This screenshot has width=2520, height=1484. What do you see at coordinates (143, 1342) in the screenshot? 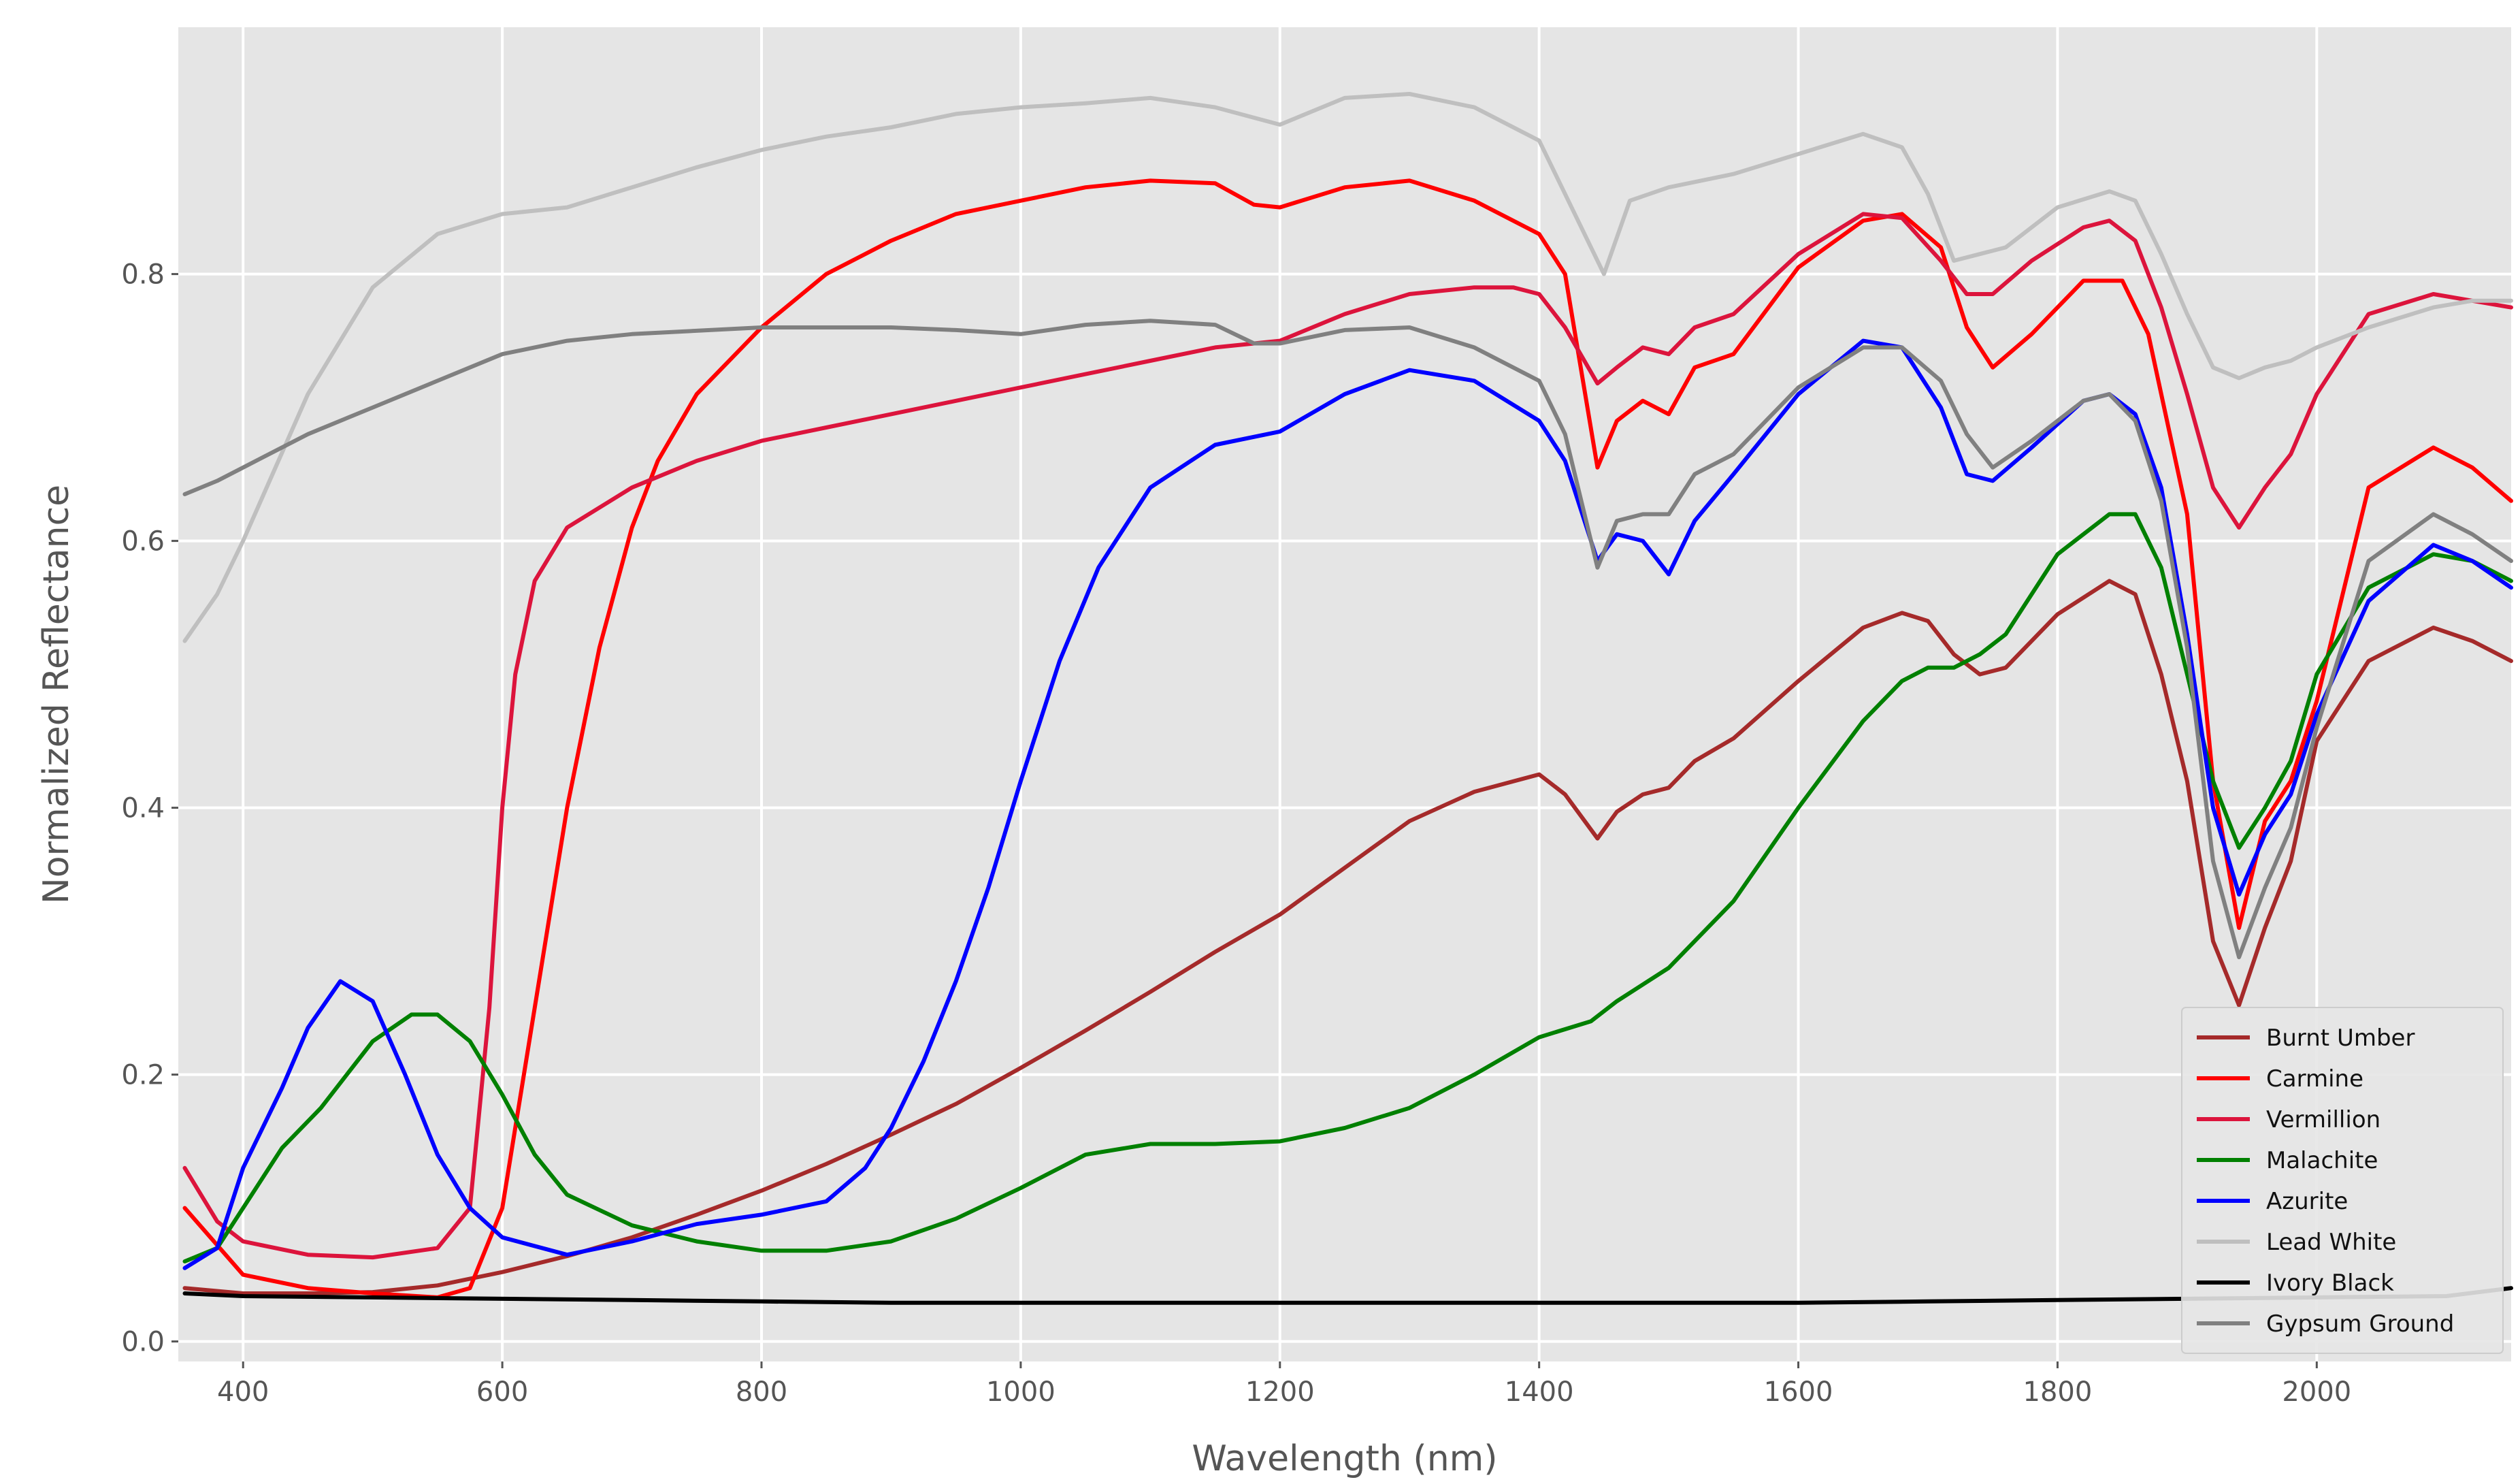
I see `y-tick-label: 0.0` at bounding box center [143, 1342].